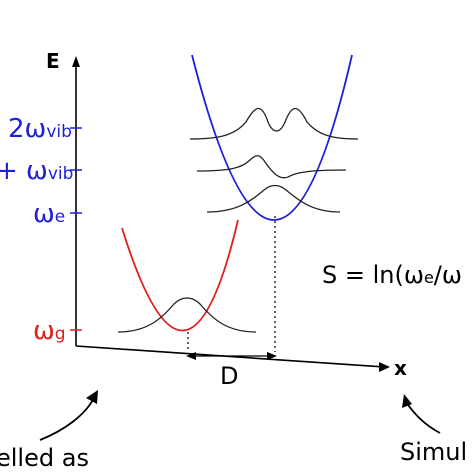 The image size is (474, 474). I want to click on wavefunction-excited-v2, so click(274, 123).